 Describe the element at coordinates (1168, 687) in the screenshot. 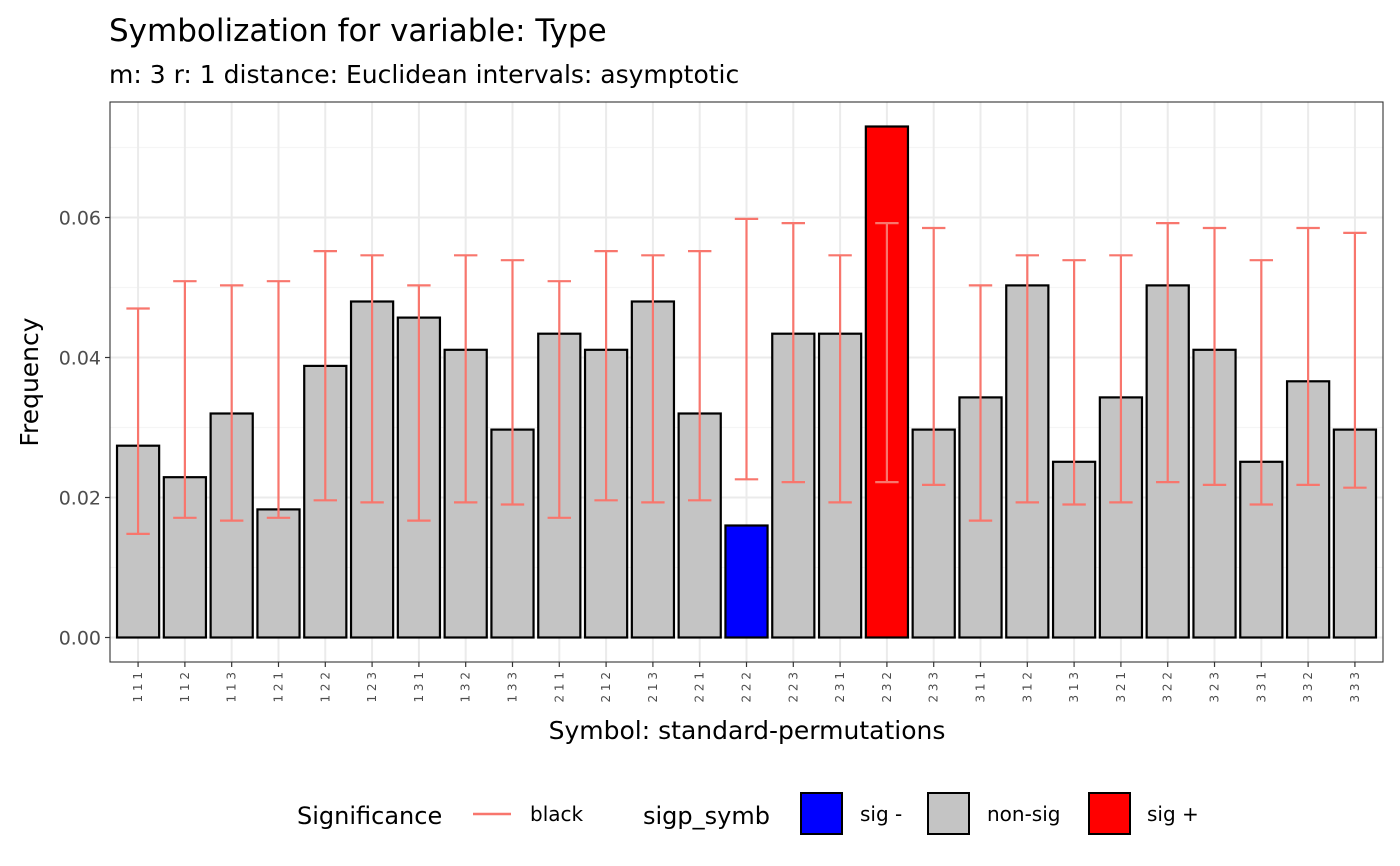

I see `x-tick-label: 3 2 2` at that location.